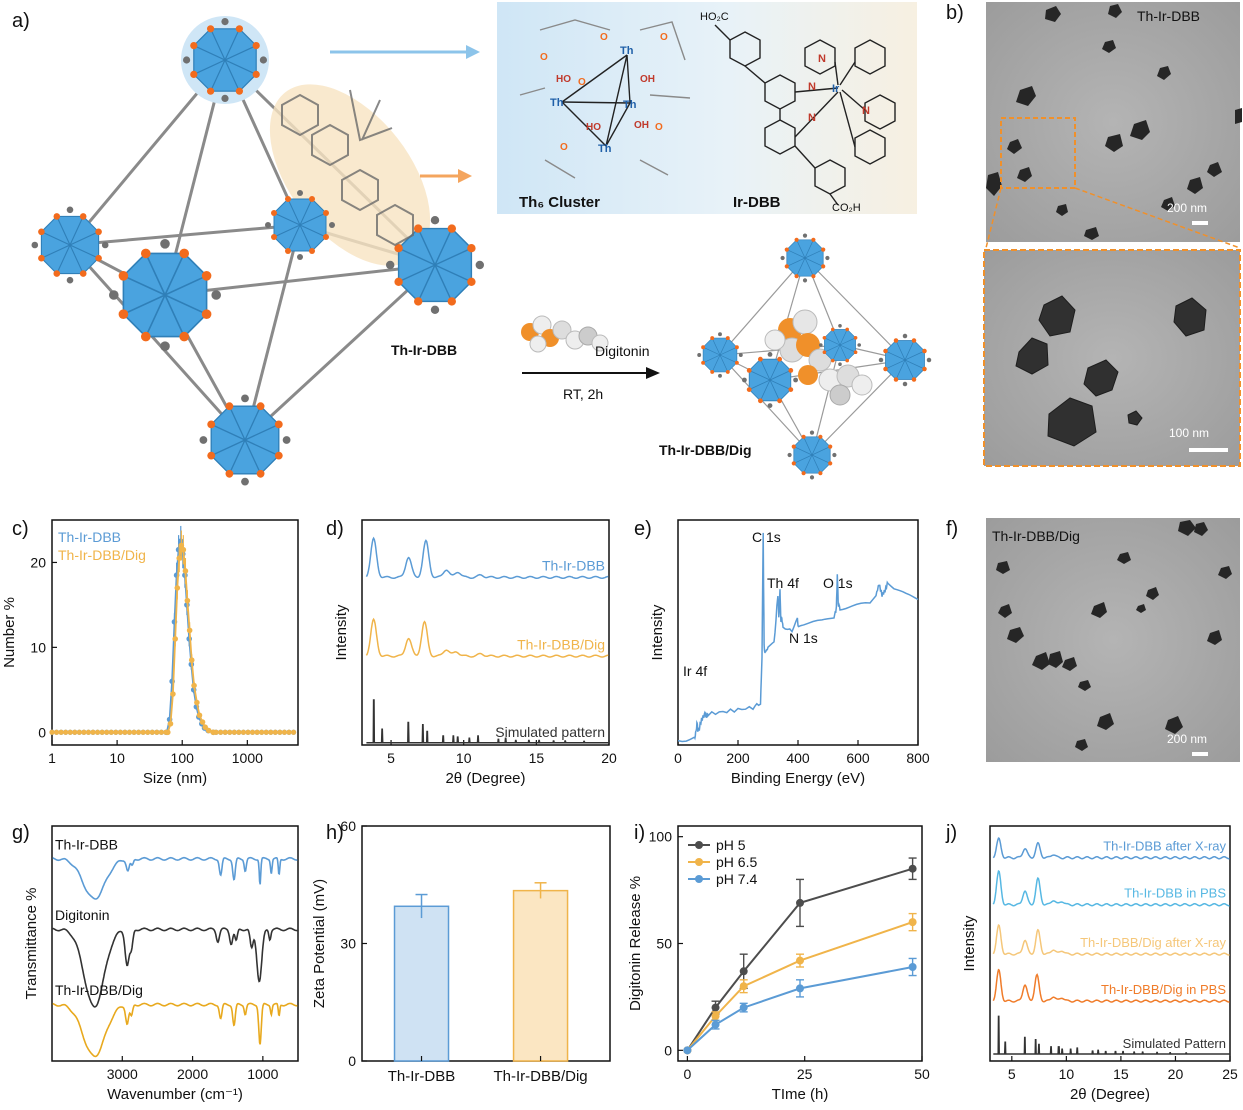 This screenshot has width=1243, height=1110. Describe the element at coordinates (818, 357) in the screenshot. I see `digitonin-loaded` at that location.